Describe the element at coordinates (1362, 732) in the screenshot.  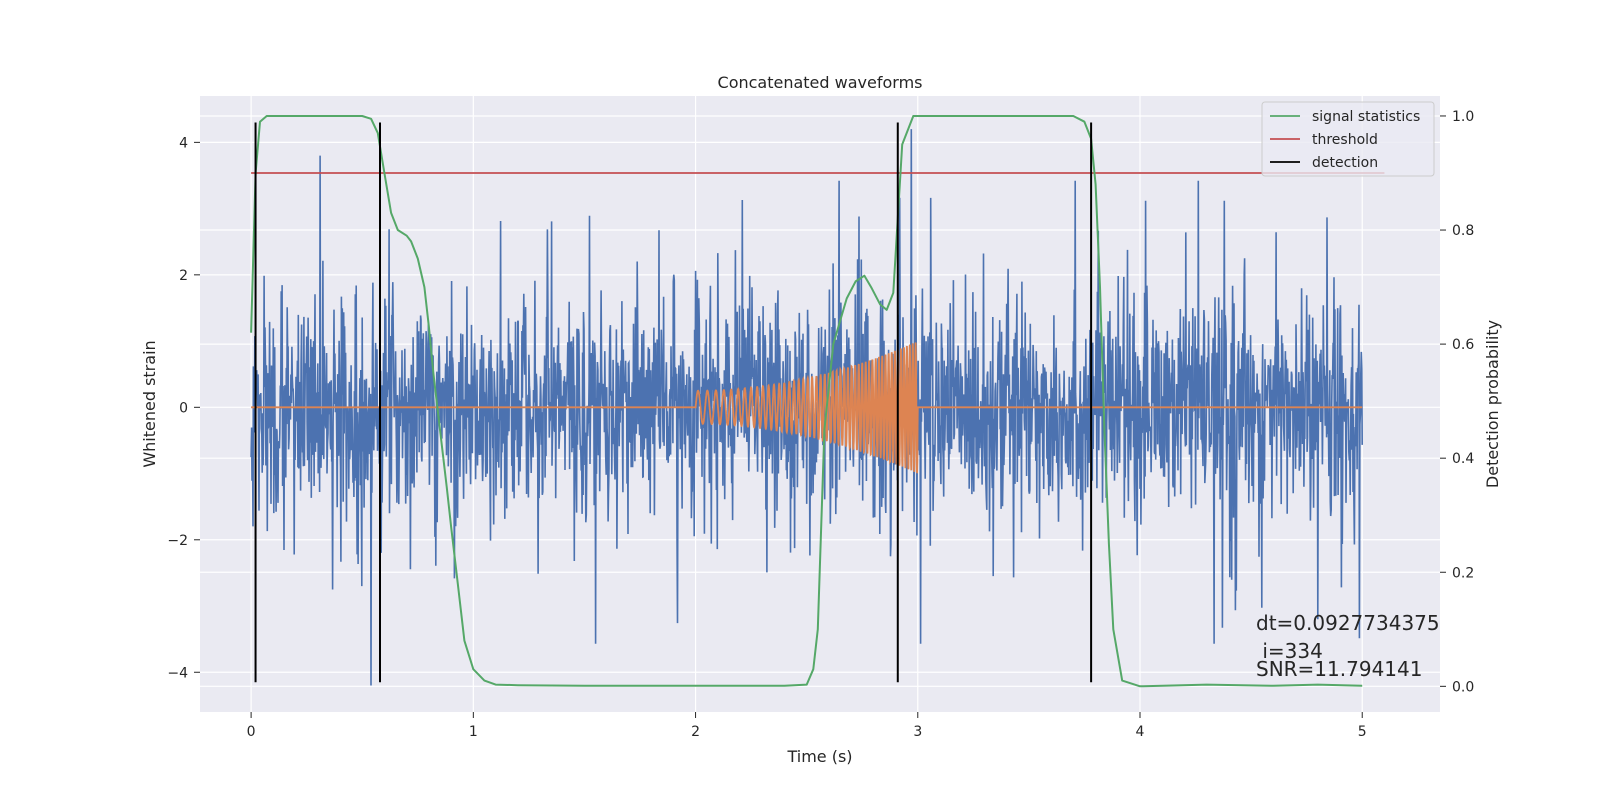
I see `x-tick-label-5: 5` at that location.